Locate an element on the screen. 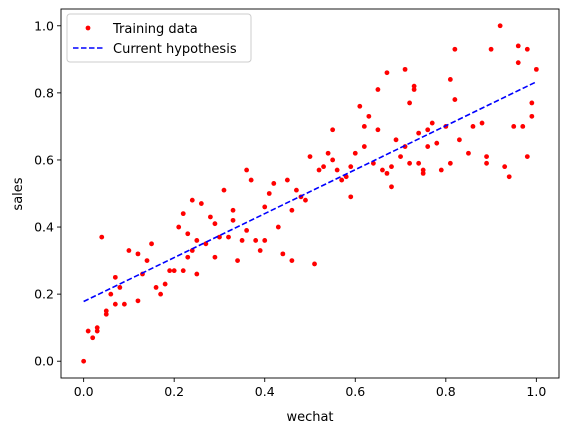  legend: Training data Current hypothesis is located at coordinates (159, 38).